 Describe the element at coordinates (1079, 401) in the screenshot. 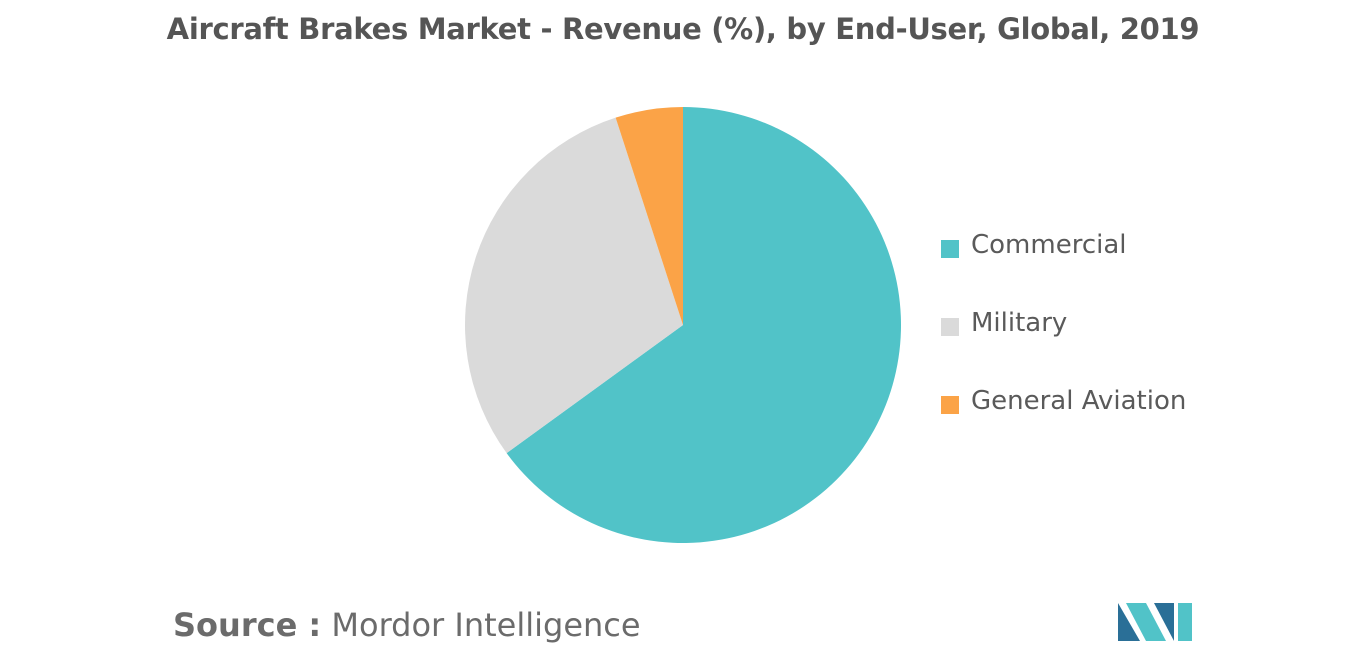

I see `legend-label-general-aviation: General Aviation` at that location.